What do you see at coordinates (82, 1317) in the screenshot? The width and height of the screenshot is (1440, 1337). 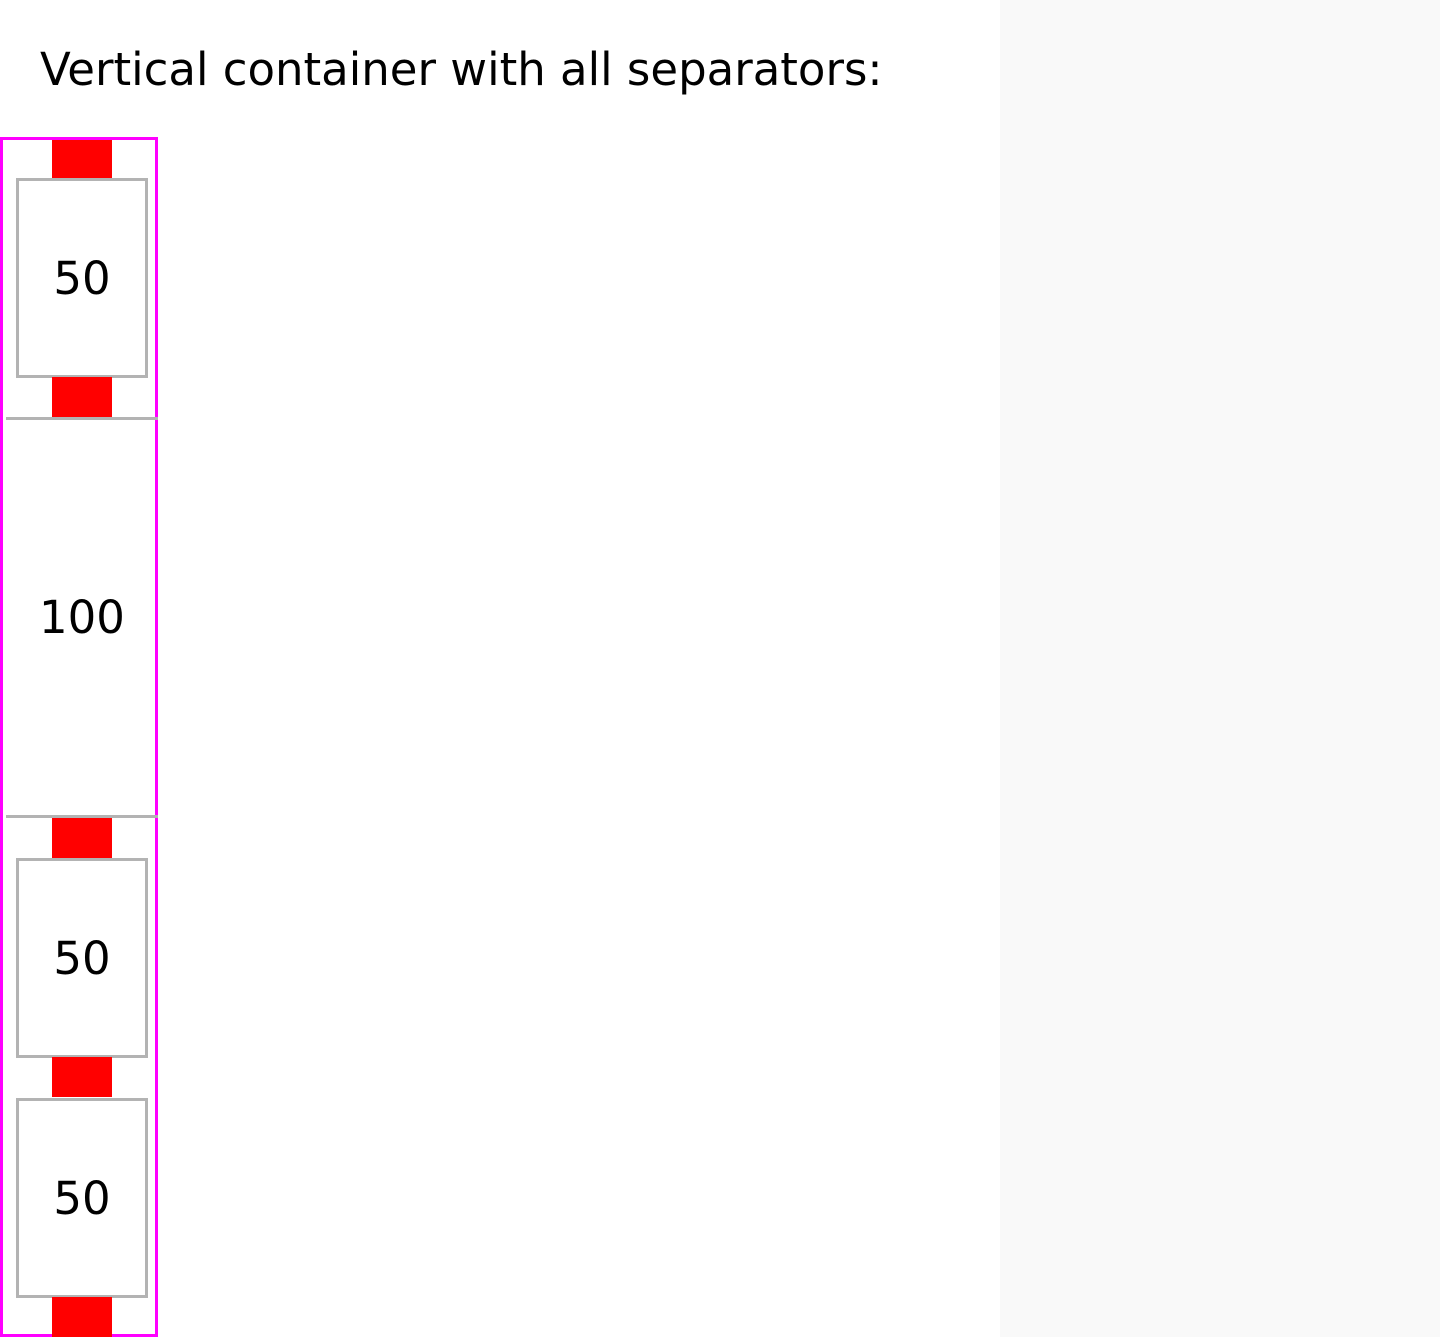 I see `separator-bottom` at bounding box center [82, 1317].